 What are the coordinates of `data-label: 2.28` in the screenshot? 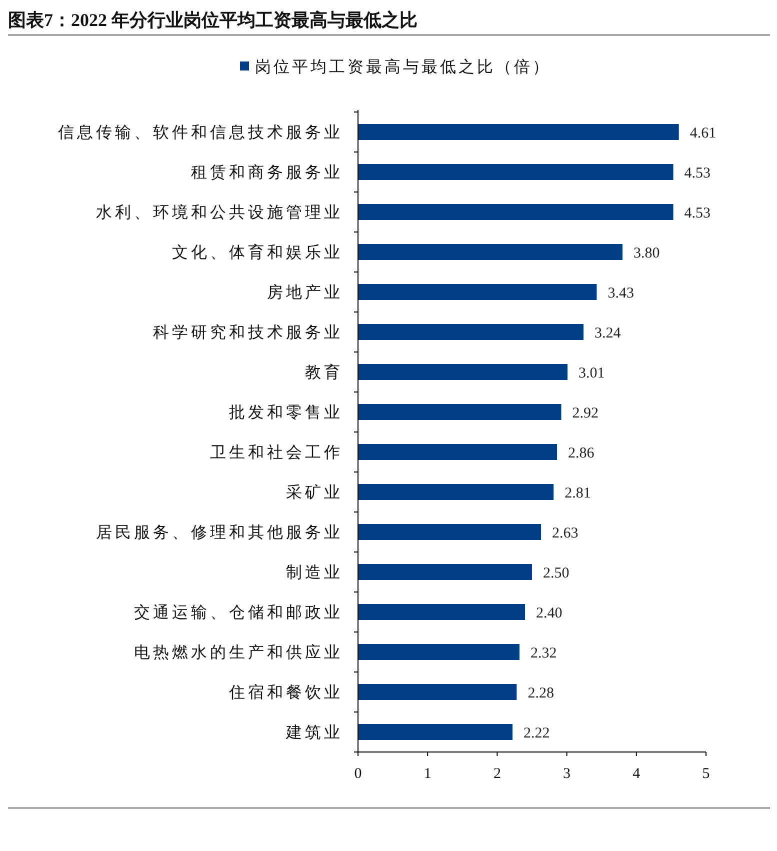 It's located at (541, 694).